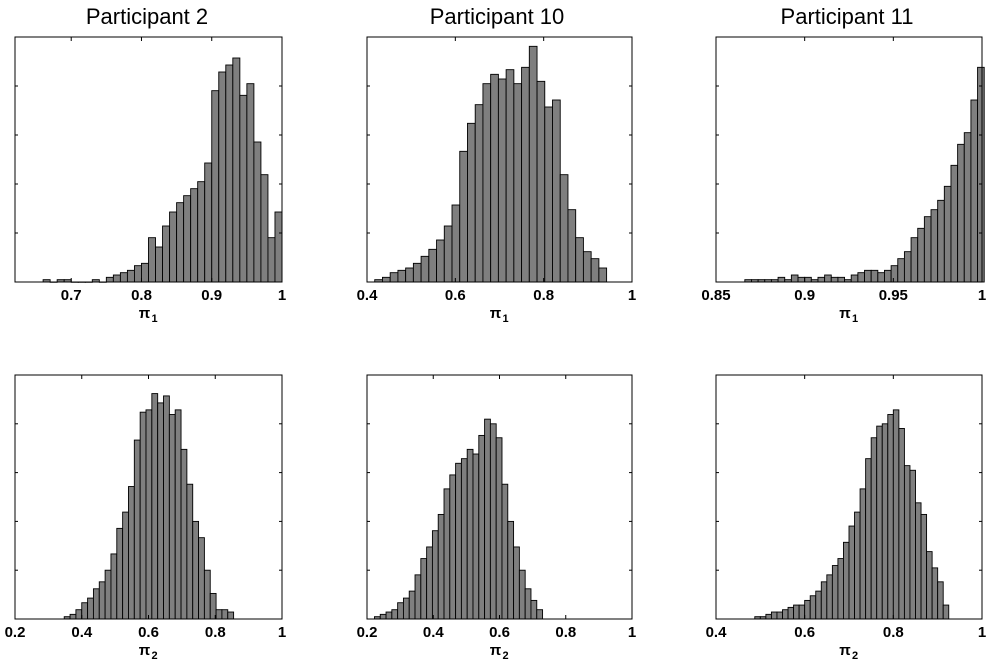 This screenshot has height=663, width=992. Describe the element at coordinates (155, 319) in the screenshot. I see `x-axis-label-subscript: 1` at that location.